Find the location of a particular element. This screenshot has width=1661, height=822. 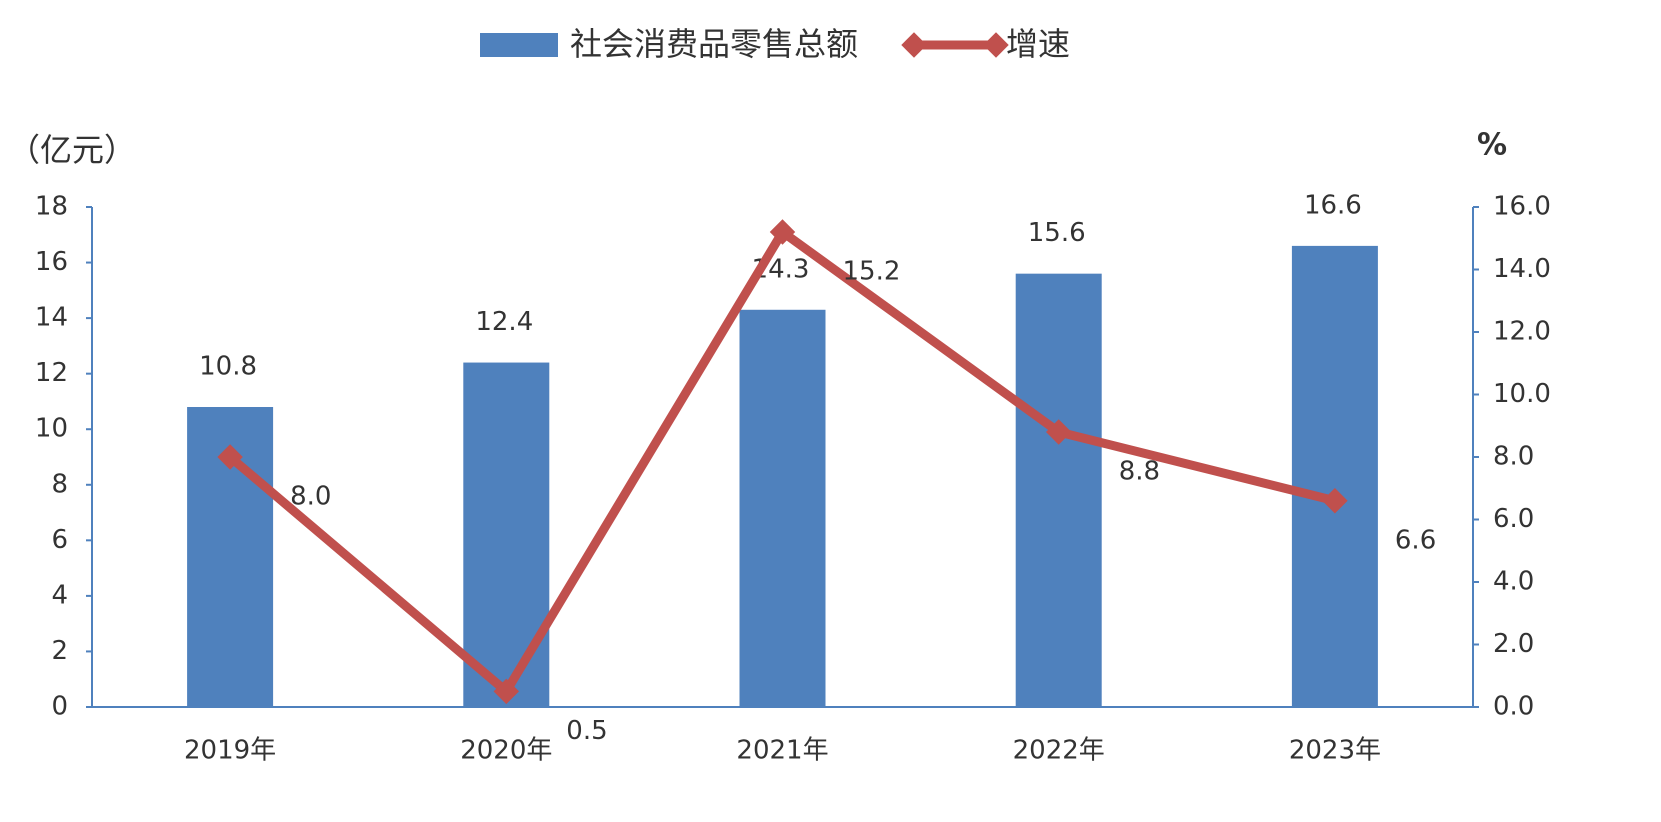

y-tick-label: 10 is located at coordinates (51, 429).